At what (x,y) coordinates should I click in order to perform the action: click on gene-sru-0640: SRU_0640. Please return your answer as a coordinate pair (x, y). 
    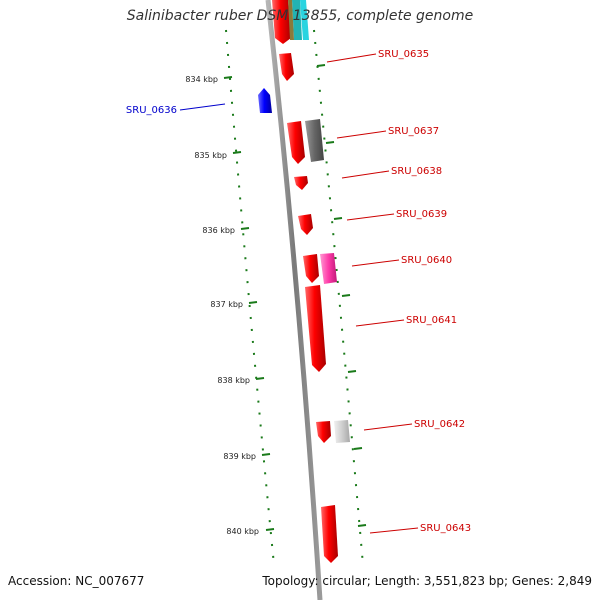
    Looking at the image, I should click on (377, 268).